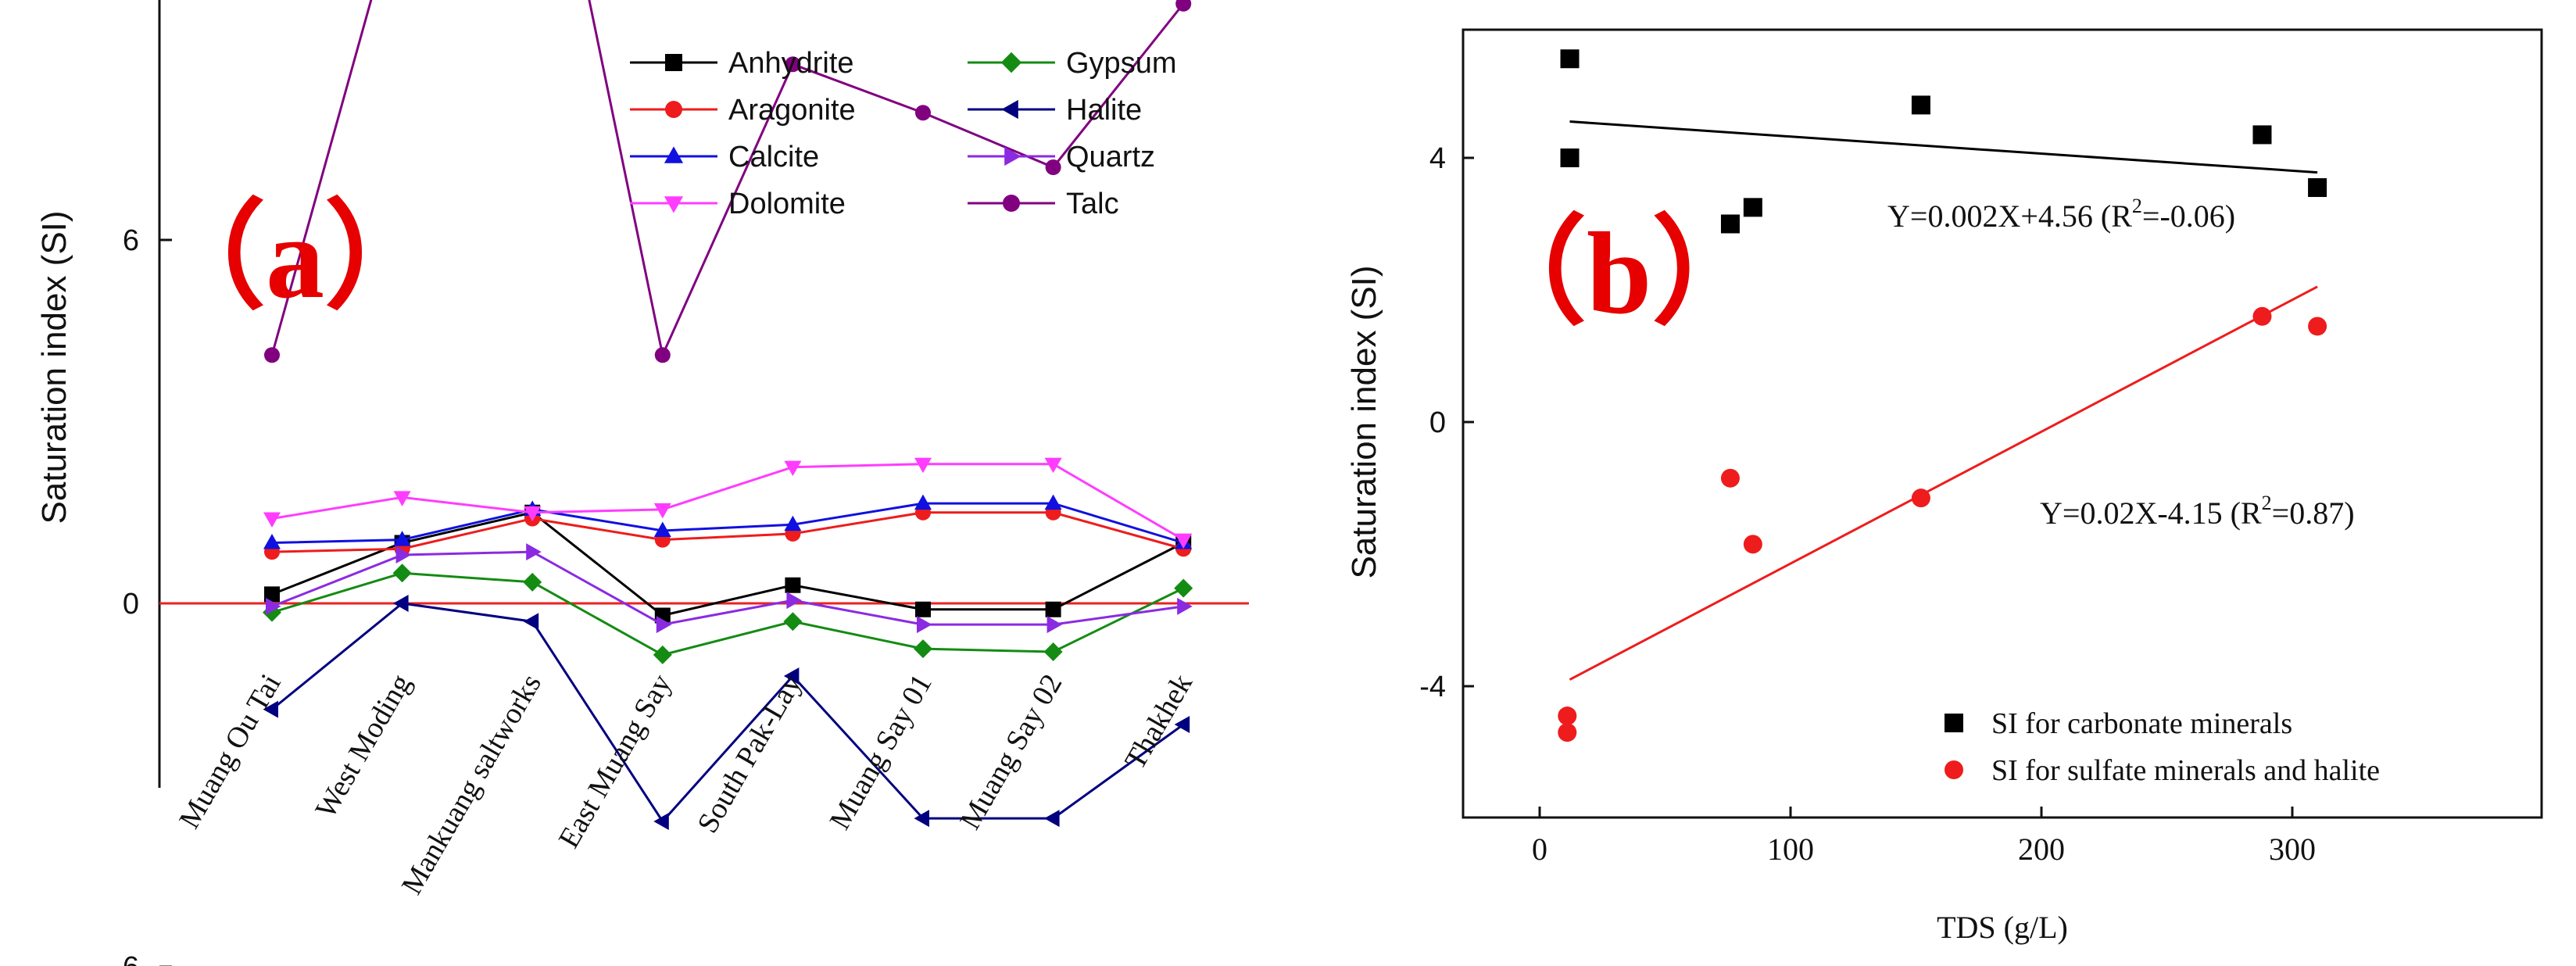 This screenshot has width=2576, height=966. I want to click on line-quartz, so click(727, 588).